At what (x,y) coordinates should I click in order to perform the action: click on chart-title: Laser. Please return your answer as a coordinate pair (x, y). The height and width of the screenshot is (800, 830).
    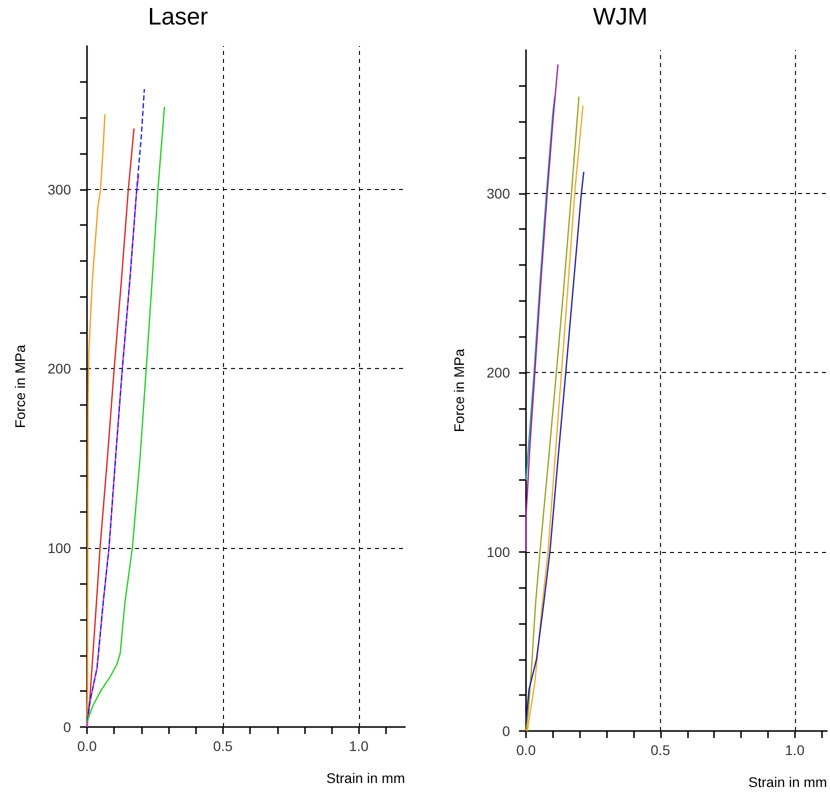
    Looking at the image, I should click on (178, 17).